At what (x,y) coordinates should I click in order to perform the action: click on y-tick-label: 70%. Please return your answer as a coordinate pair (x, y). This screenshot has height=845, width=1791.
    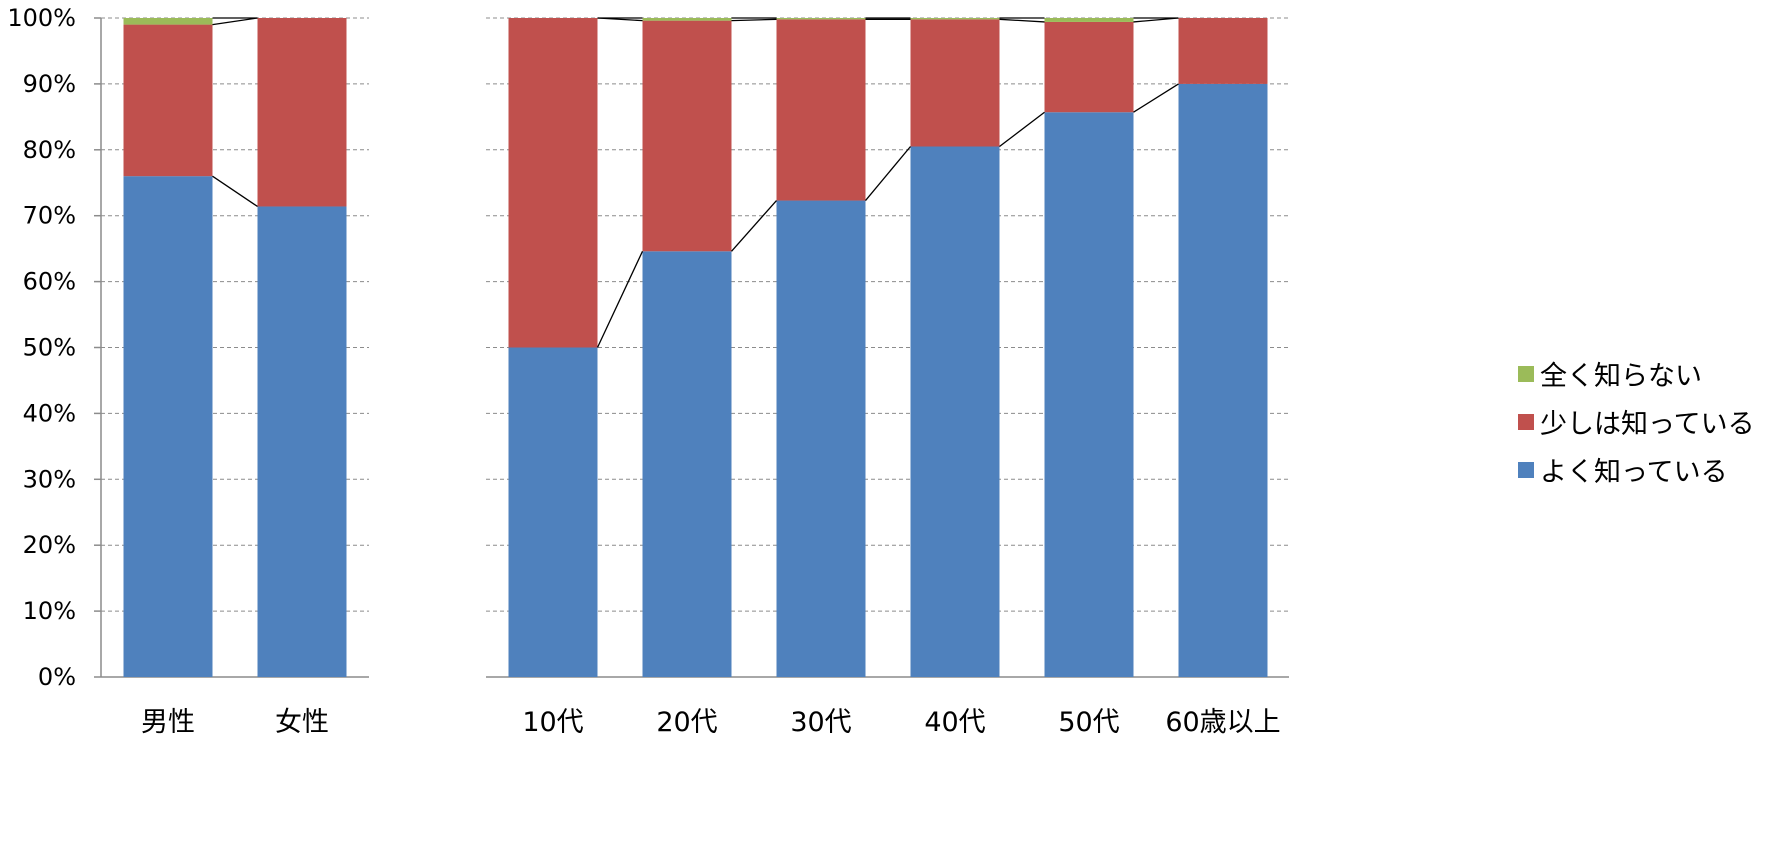
    Looking at the image, I should click on (49, 216).